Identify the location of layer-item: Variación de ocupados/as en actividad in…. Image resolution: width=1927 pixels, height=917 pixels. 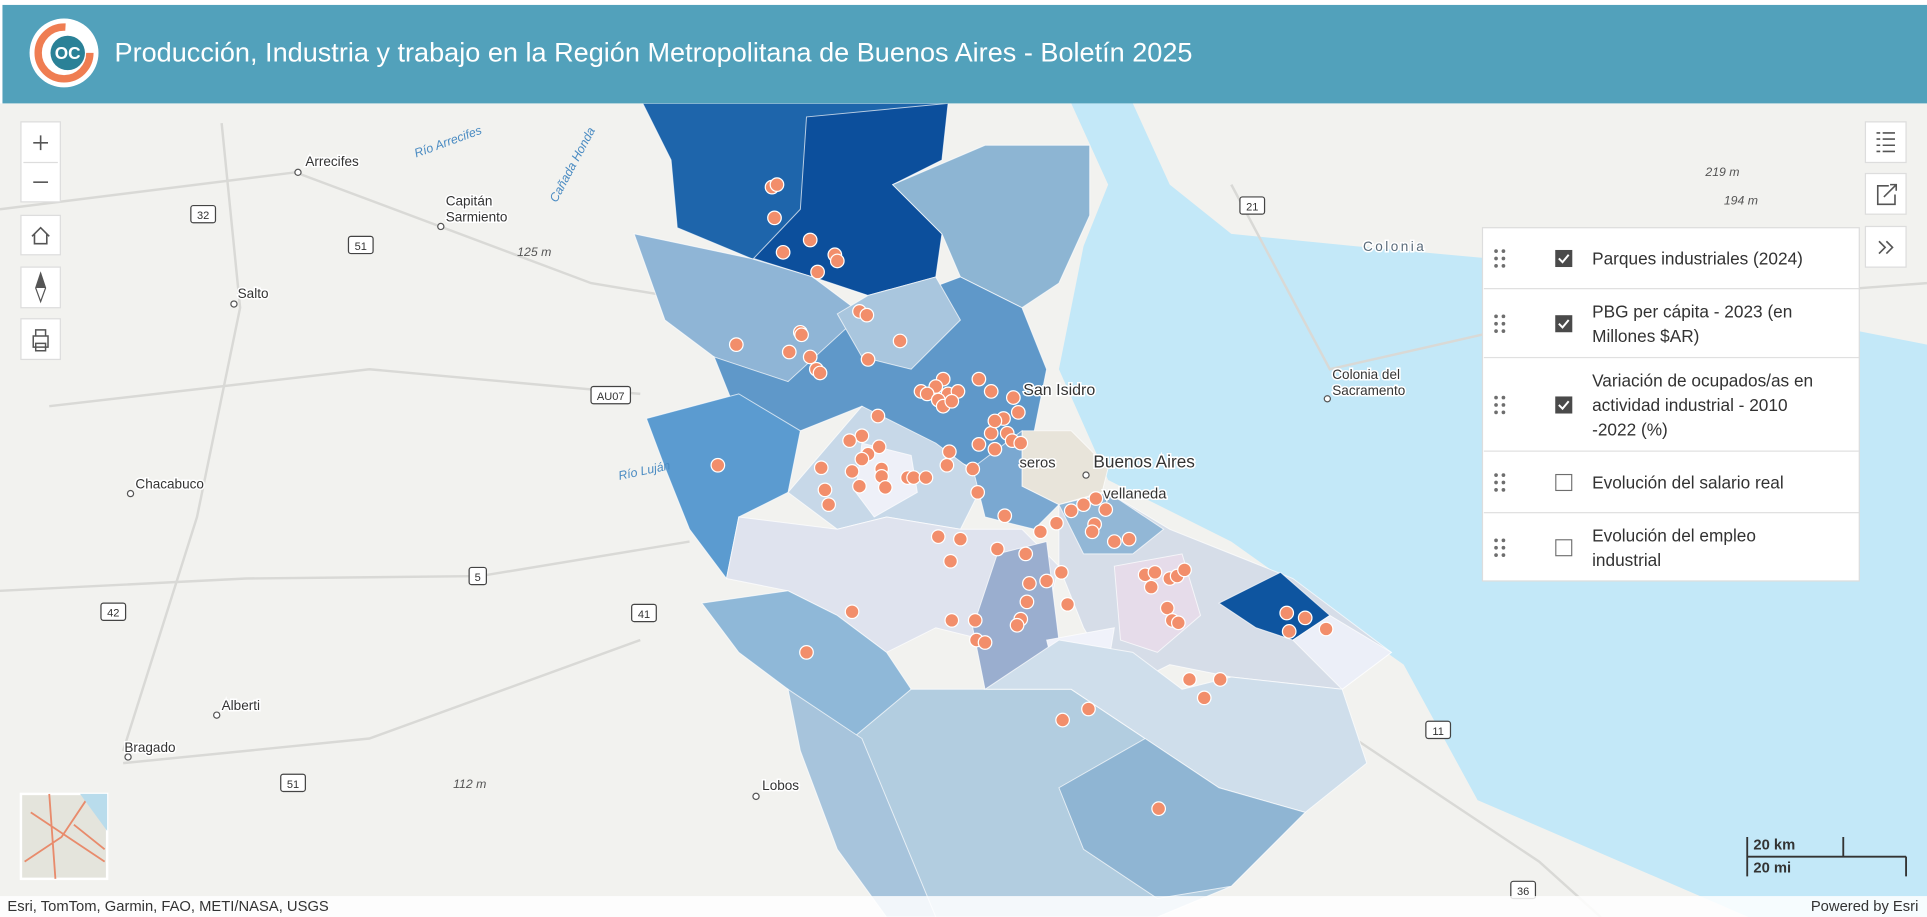
(1671, 405).